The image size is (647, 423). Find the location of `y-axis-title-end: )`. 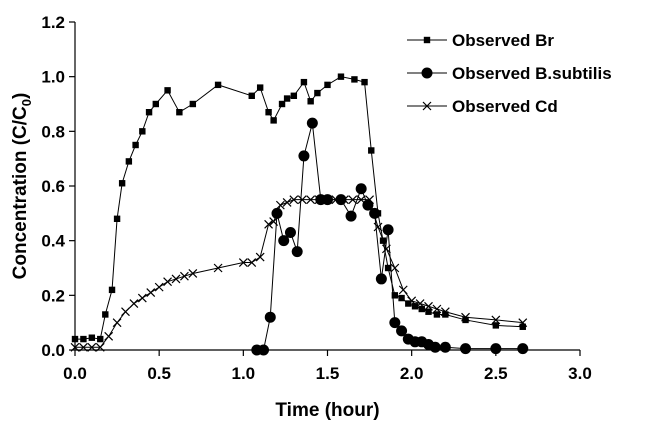

y-axis-title-end: ) is located at coordinates (20, 96).